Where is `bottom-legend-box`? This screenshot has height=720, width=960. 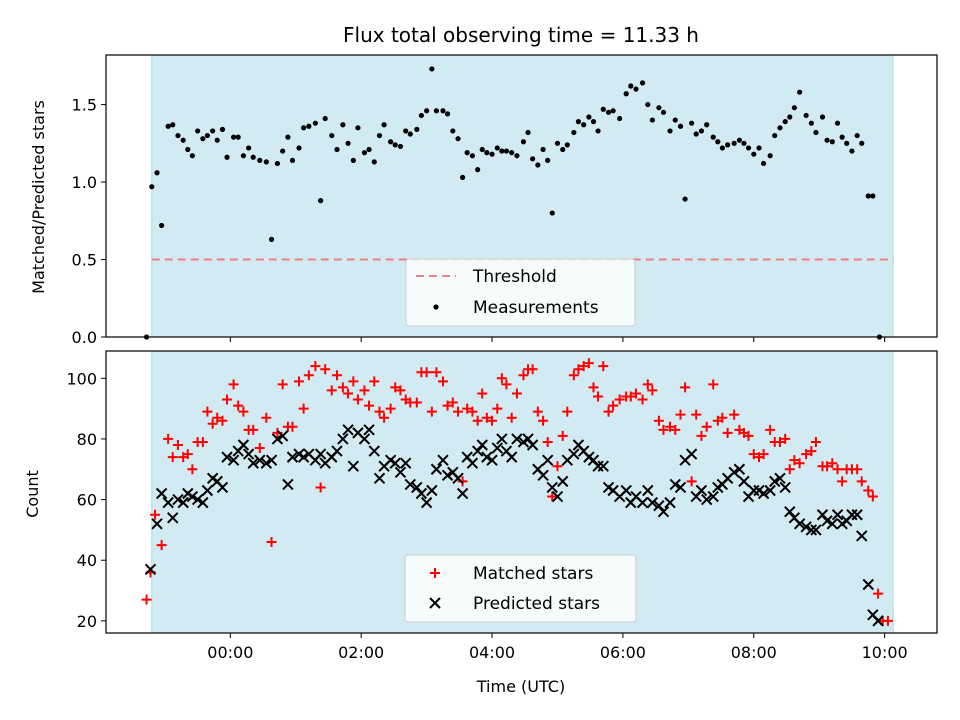
bottom-legend-box is located at coordinates (520, 588).